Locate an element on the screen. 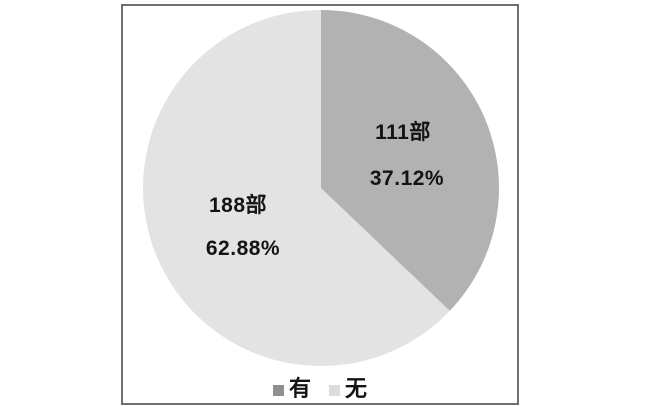  legend-item-dark: 有 is located at coordinates (291, 388).